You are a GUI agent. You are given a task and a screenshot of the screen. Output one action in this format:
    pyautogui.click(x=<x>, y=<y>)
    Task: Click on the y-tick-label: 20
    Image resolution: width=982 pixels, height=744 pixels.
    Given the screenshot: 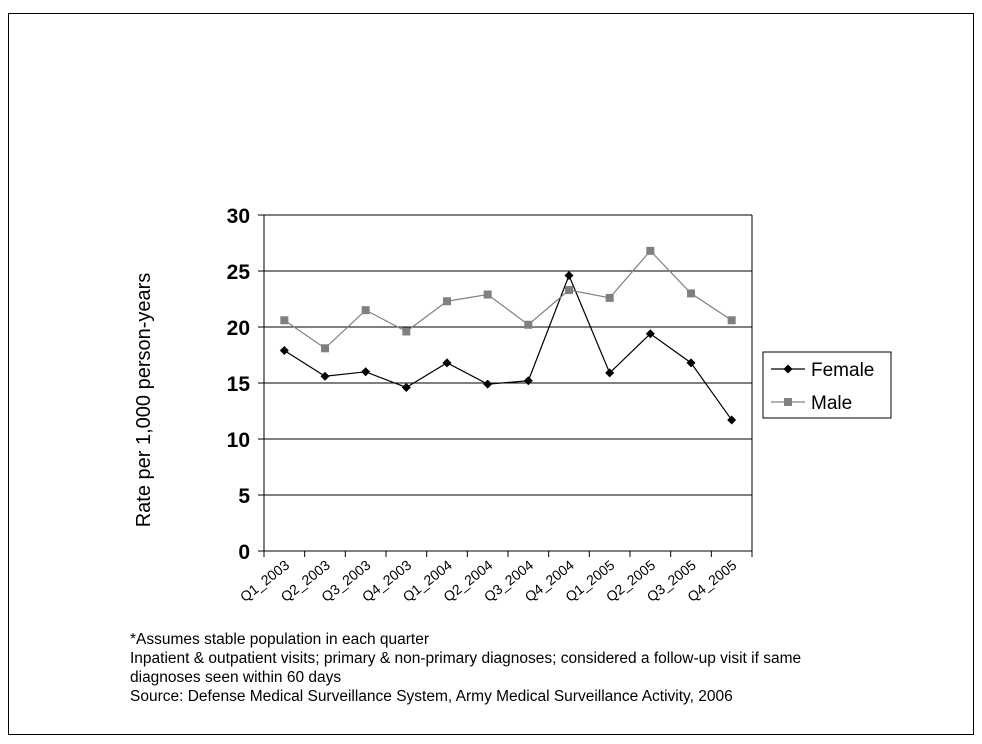 What is the action you would take?
    pyautogui.click(x=238, y=328)
    